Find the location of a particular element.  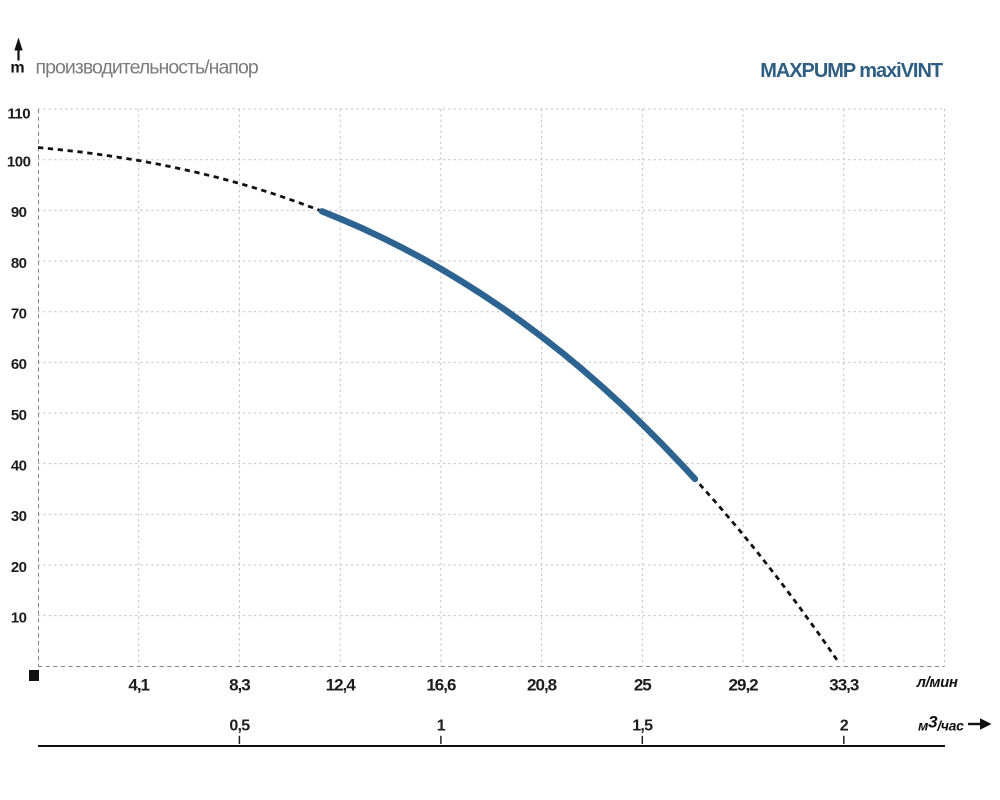

svg-text: 29,2 is located at coordinates (744, 684).